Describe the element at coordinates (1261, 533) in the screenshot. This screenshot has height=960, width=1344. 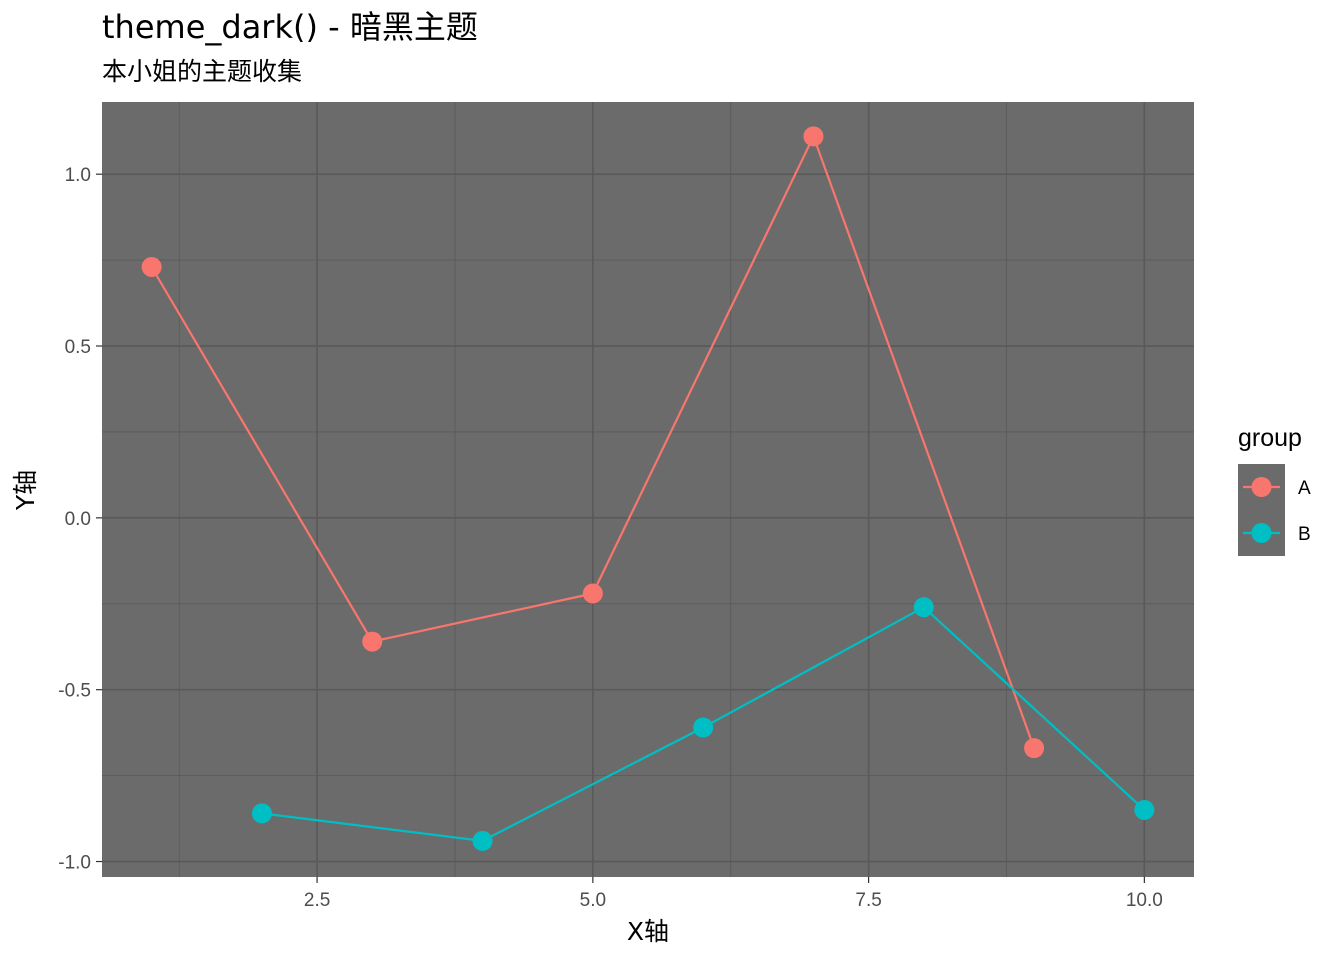
I see `legend-key-point-B` at that location.